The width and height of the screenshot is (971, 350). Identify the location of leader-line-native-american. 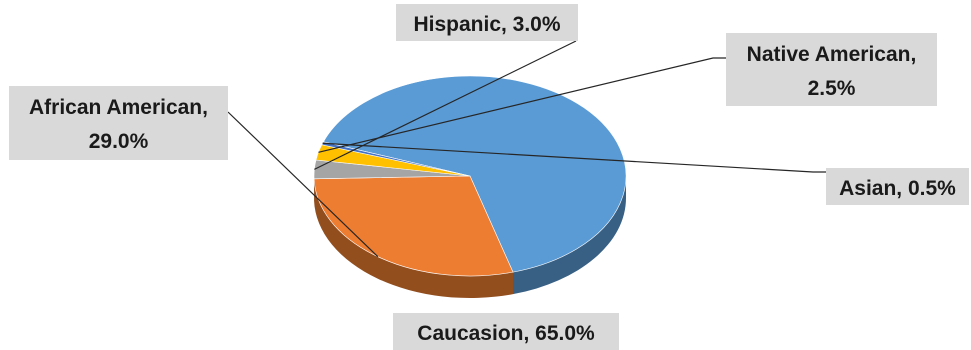
(522, 105).